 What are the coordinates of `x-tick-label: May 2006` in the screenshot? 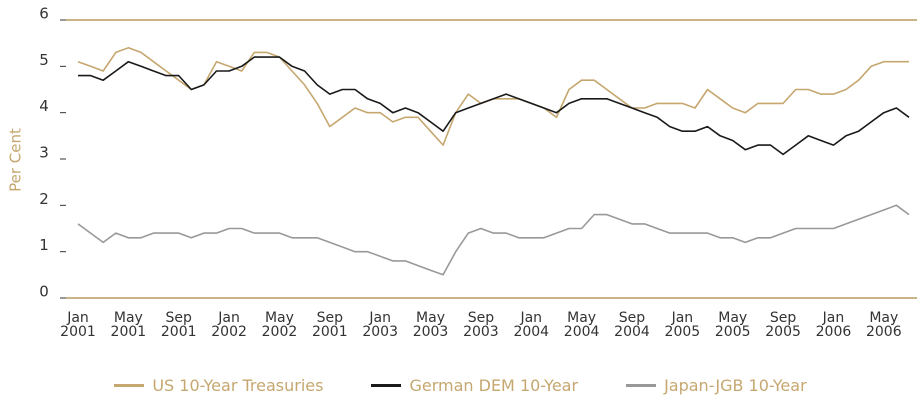 It's located at (883, 325).